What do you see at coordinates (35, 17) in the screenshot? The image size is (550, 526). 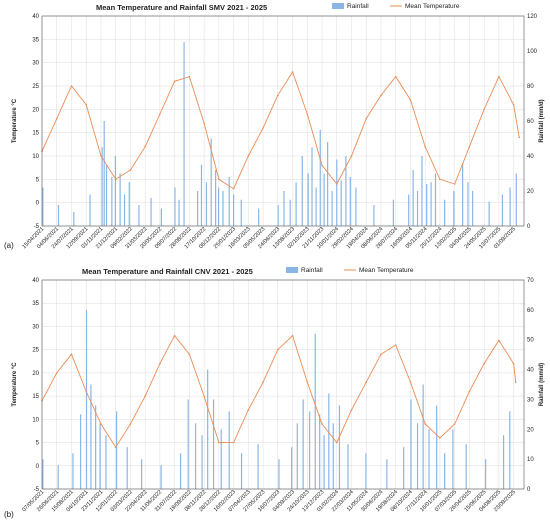 I see `y-tick-label: 40` at bounding box center [35, 17].